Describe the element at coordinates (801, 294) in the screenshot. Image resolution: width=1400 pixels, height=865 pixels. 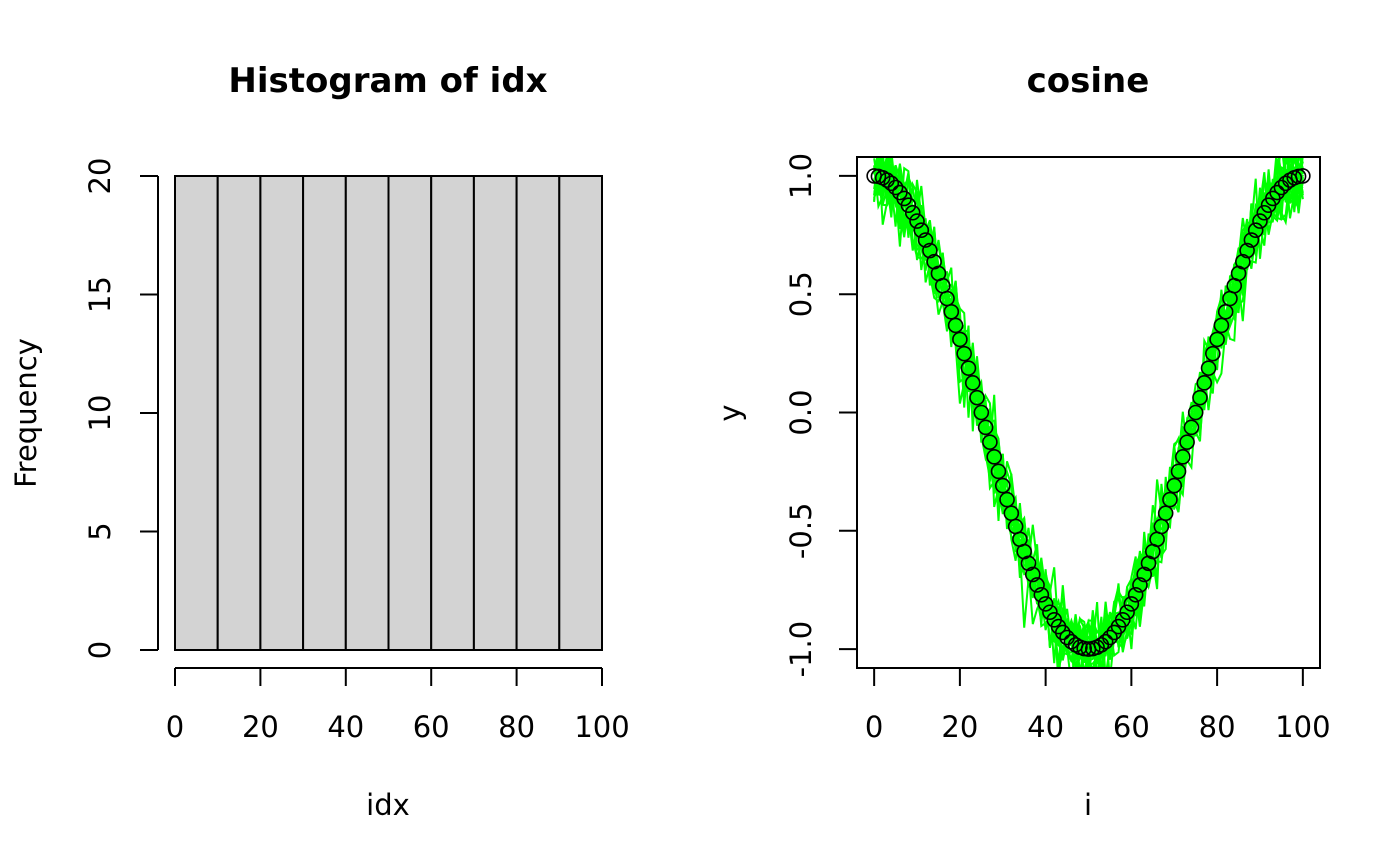
I see `cosine-y-tick-label: 0.5` at that location.